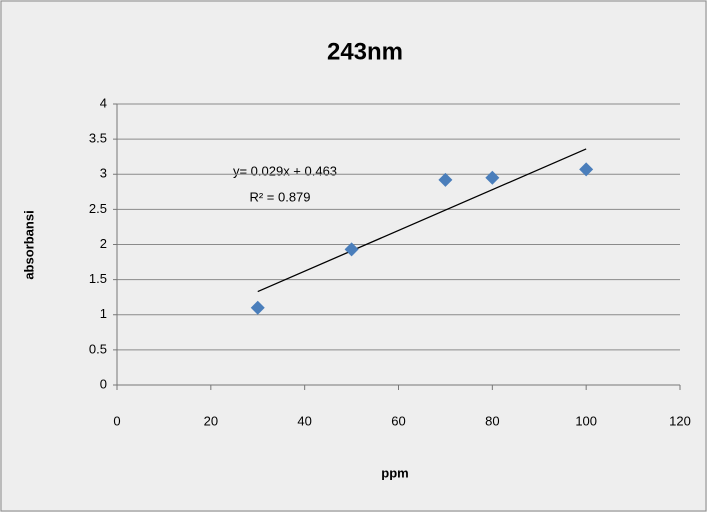  What do you see at coordinates (28, 244) in the screenshot?
I see `y-axis-label: absorbansi` at bounding box center [28, 244].